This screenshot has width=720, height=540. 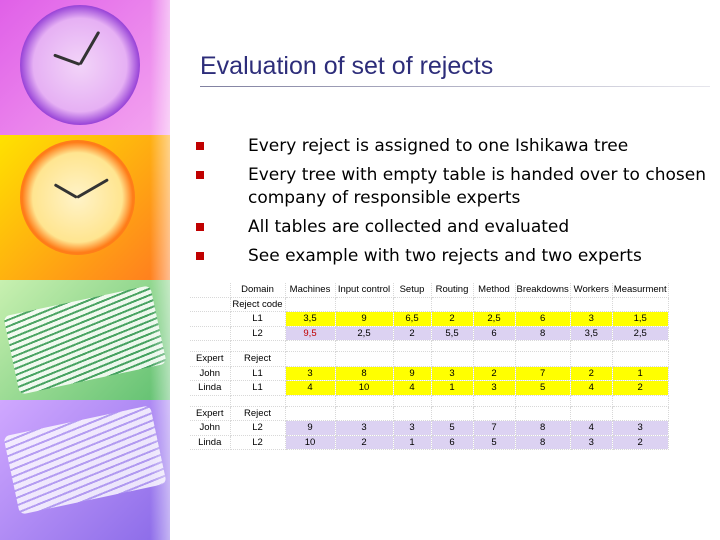 What do you see at coordinates (347, 66) in the screenshot?
I see `slide-title: Evaluation of set of rejects` at bounding box center [347, 66].